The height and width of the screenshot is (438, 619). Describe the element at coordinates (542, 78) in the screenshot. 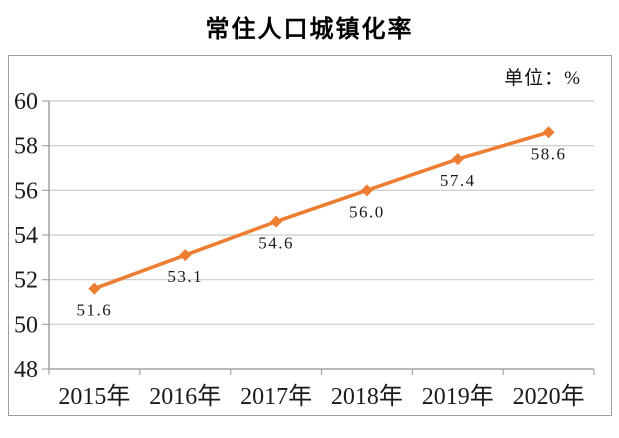

I see `unit-label: 单位：%` at that location.